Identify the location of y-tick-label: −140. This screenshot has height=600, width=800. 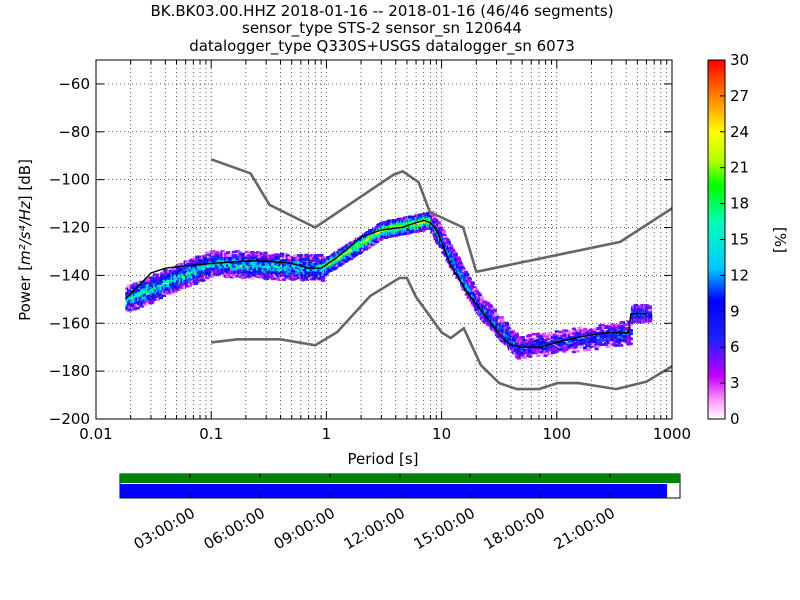
(69, 275).